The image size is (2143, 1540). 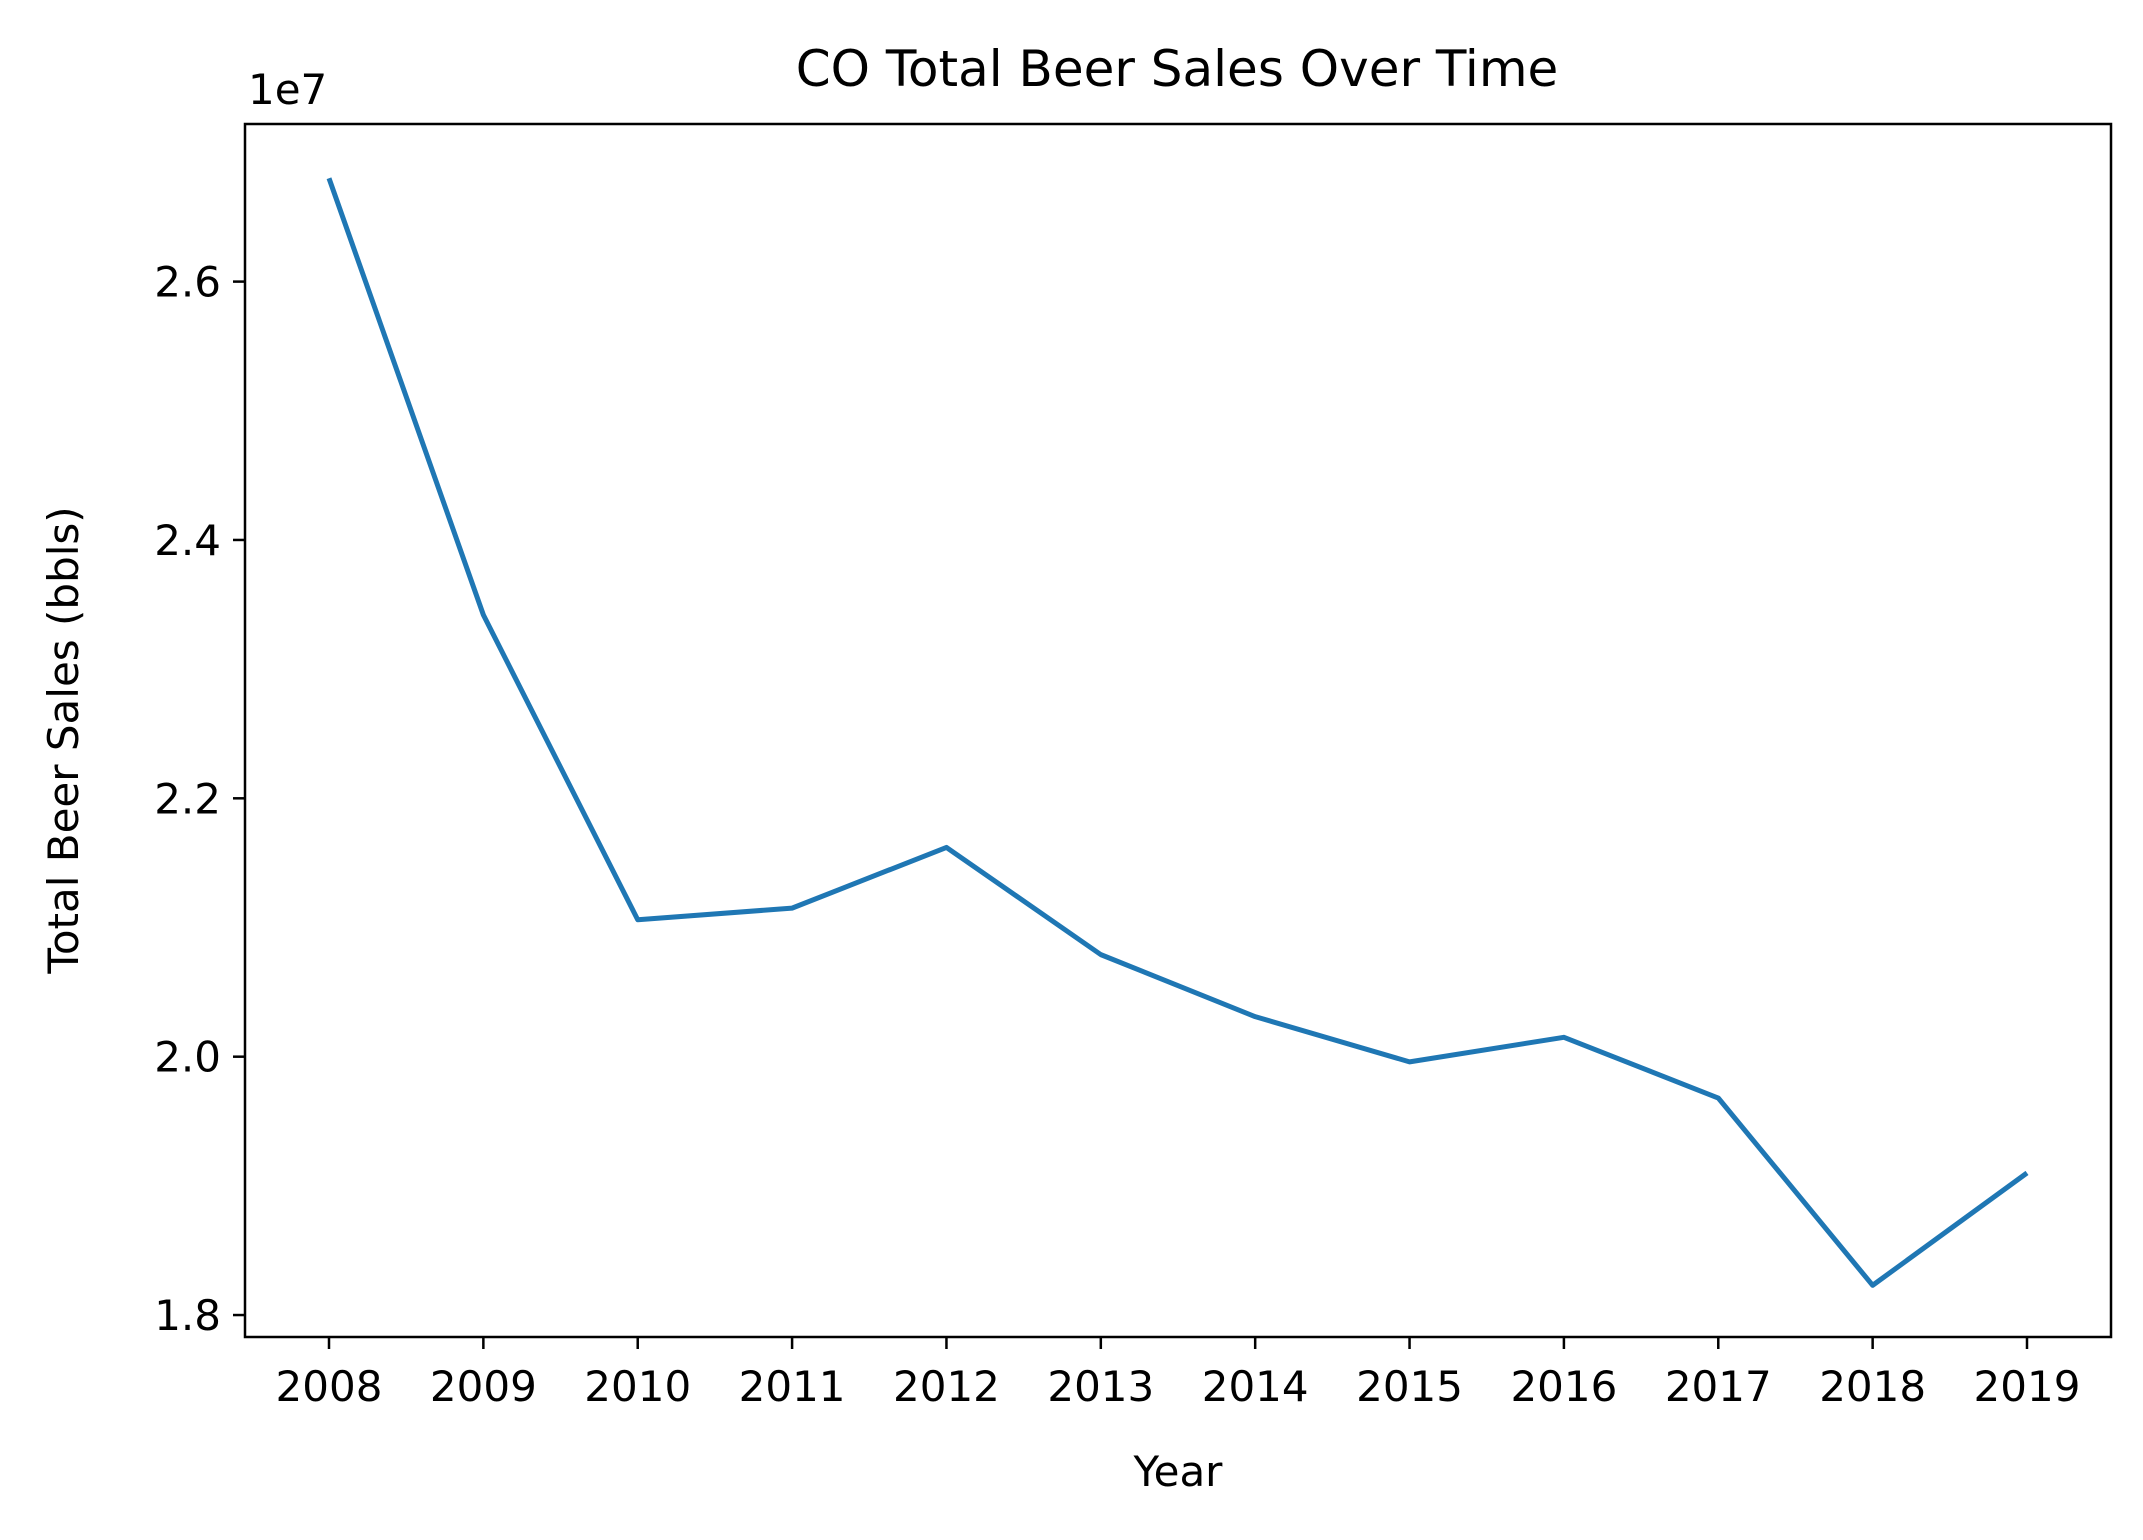 I want to click on y-tick-label: 2.4, so click(x=187, y=540).